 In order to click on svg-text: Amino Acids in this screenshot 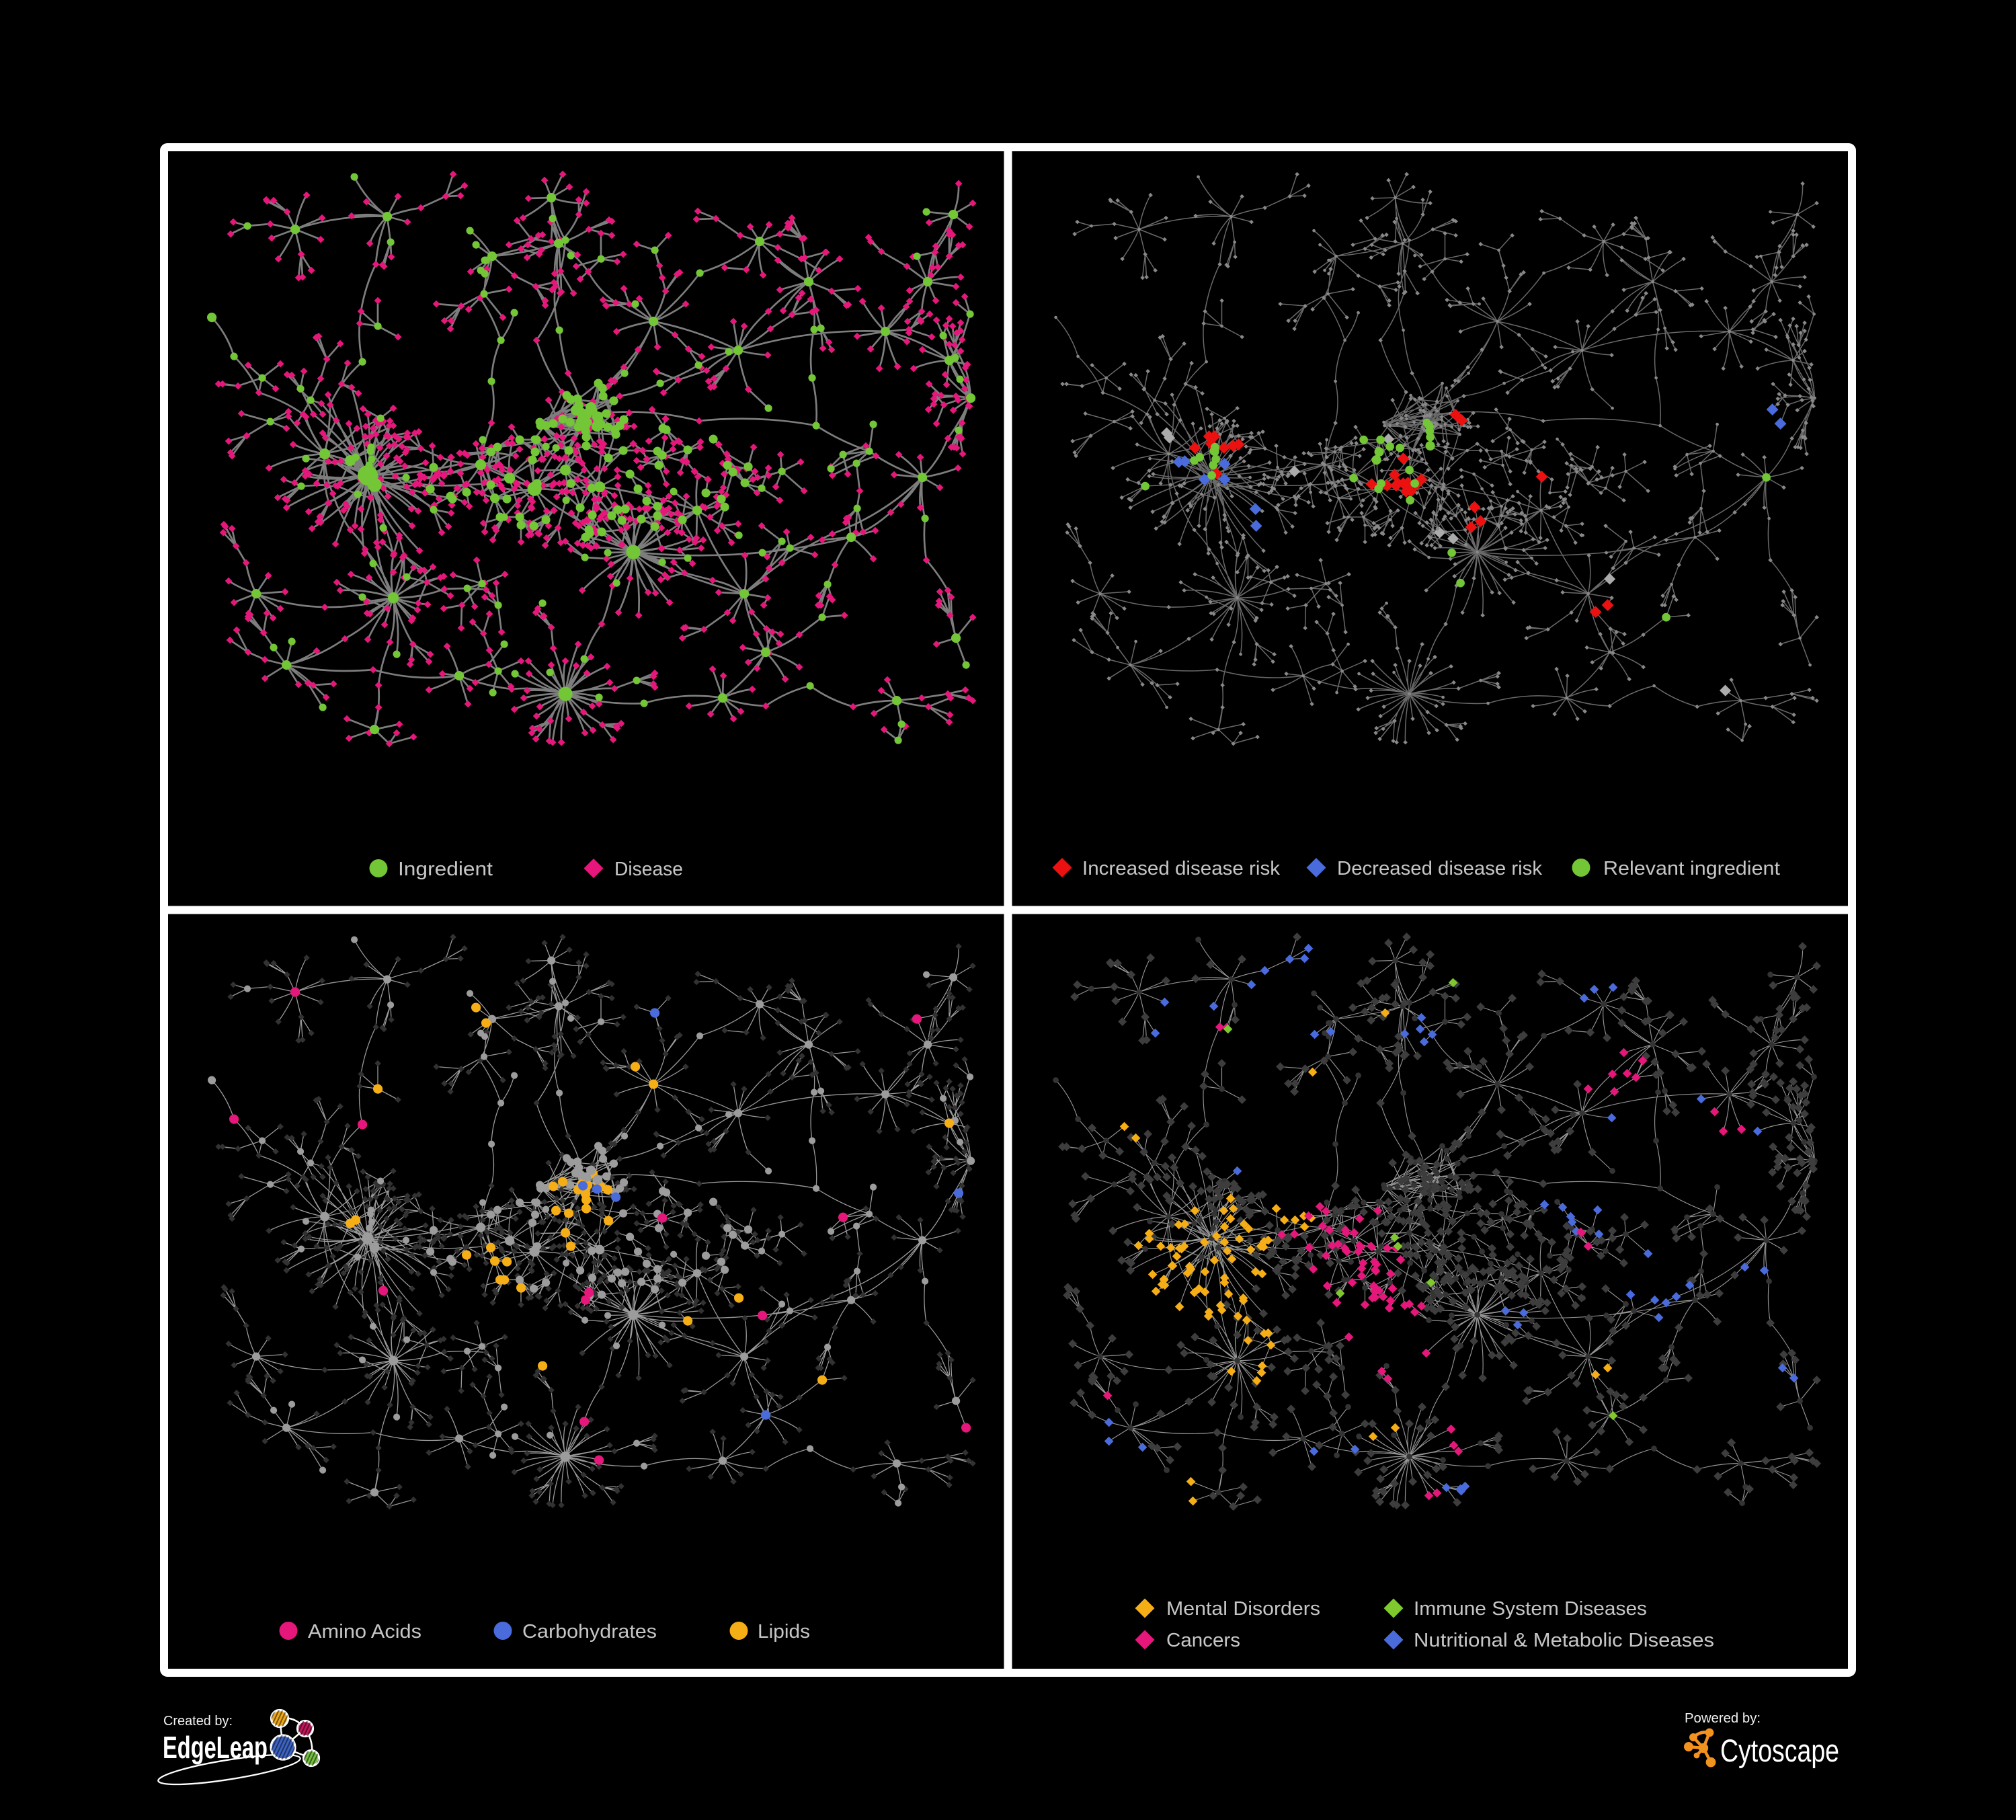, I will do `click(364, 1632)`.